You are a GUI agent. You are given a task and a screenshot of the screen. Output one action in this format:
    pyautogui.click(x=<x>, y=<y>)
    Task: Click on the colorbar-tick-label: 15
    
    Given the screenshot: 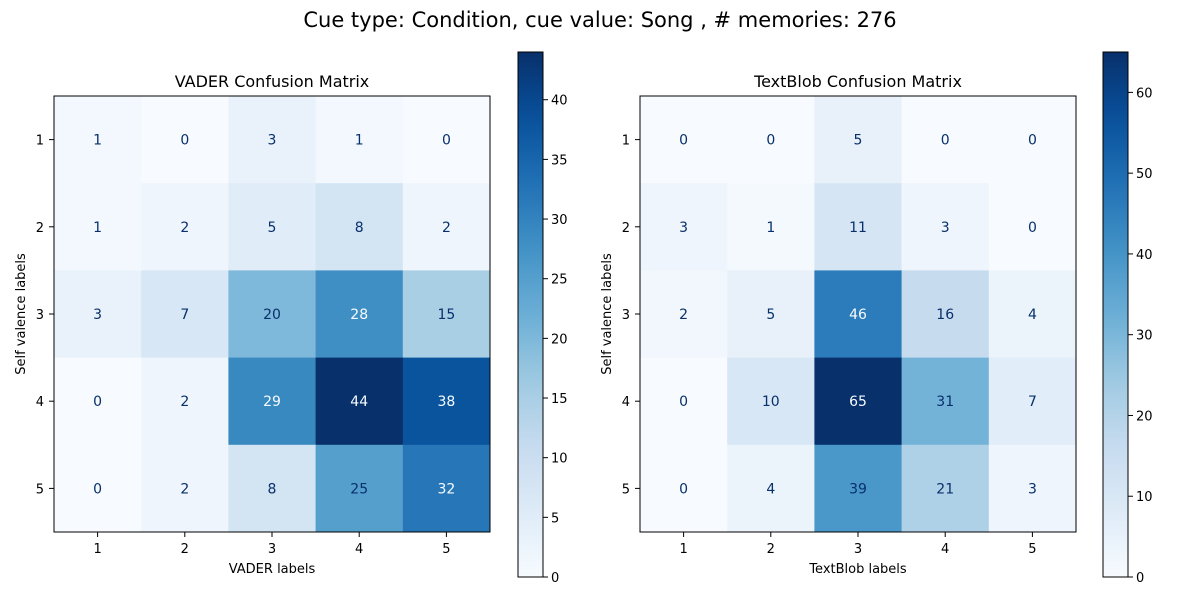 What is the action you would take?
    pyautogui.click(x=559, y=399)
    